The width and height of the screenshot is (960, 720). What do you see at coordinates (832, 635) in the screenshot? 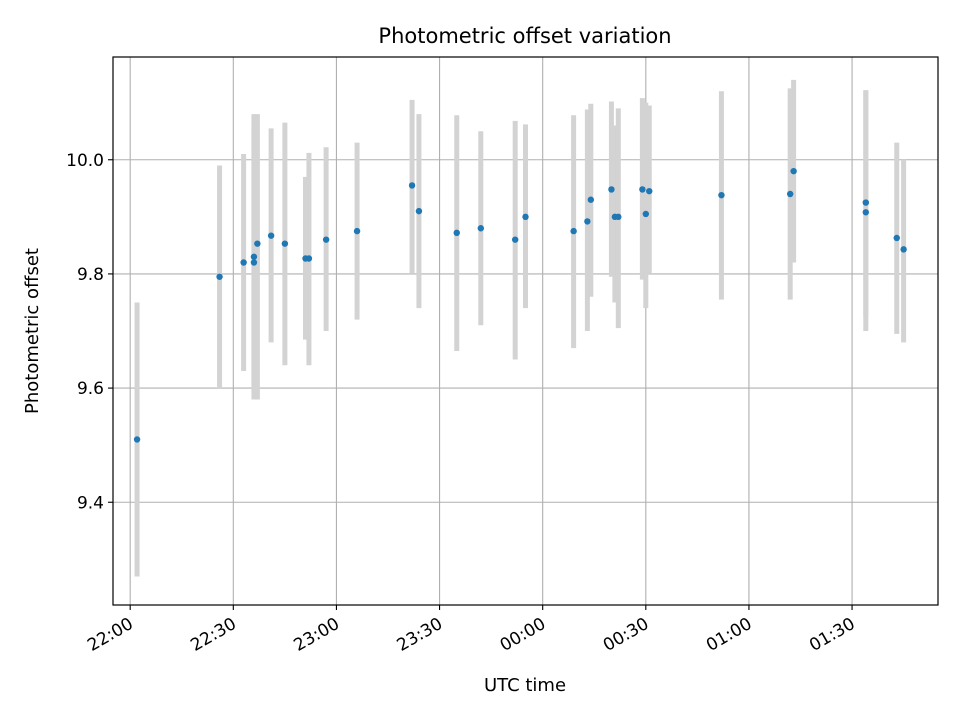
I see `x-tick-label: 01:30` at bounding box center [832, 635].